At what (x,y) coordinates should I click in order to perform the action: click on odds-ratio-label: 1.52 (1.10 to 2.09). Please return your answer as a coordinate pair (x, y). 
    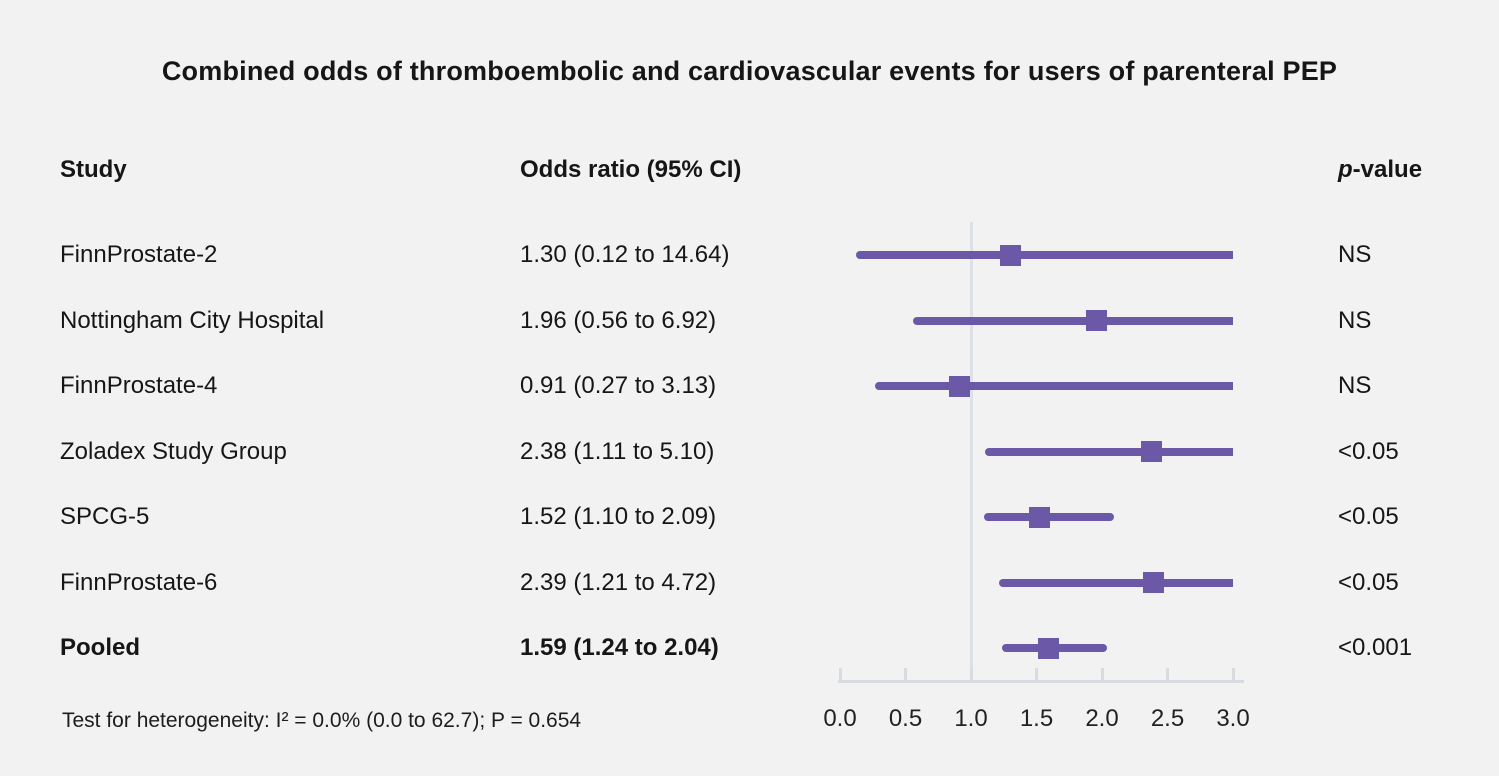
    Looking at the image, I should click on (618, 516).